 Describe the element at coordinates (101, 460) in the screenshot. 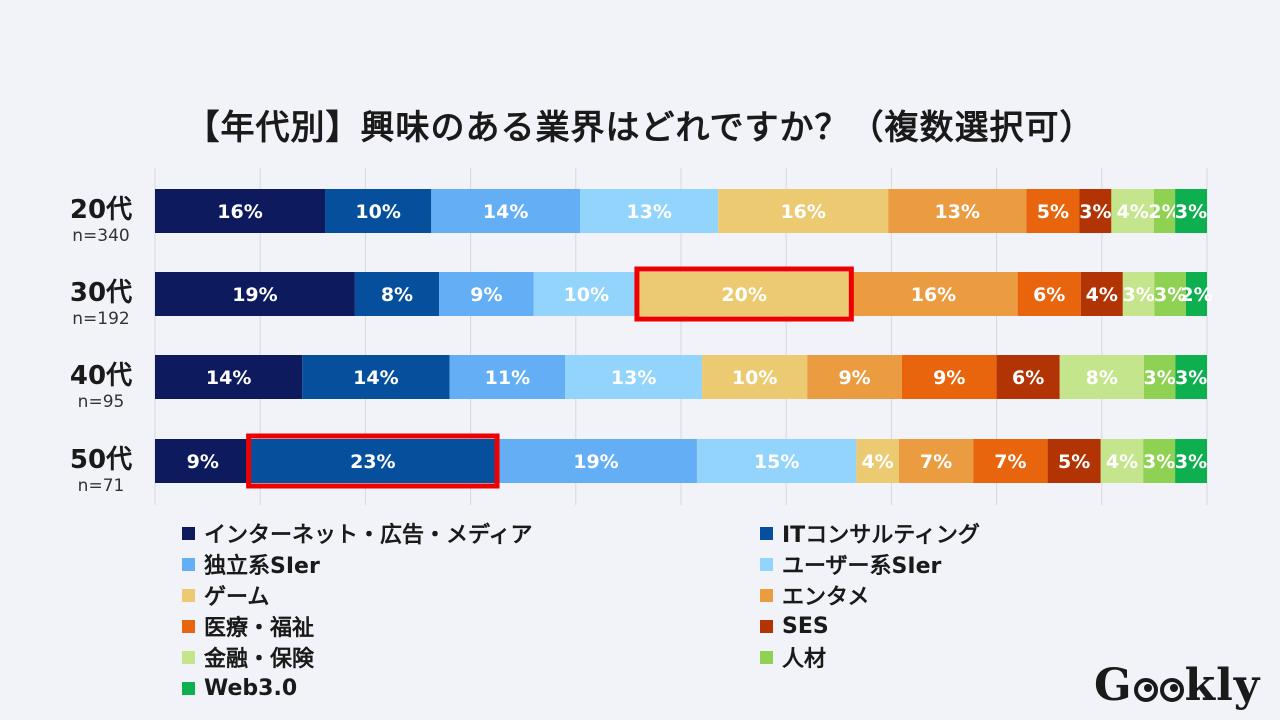

I see `category-label: 50代` at that location.